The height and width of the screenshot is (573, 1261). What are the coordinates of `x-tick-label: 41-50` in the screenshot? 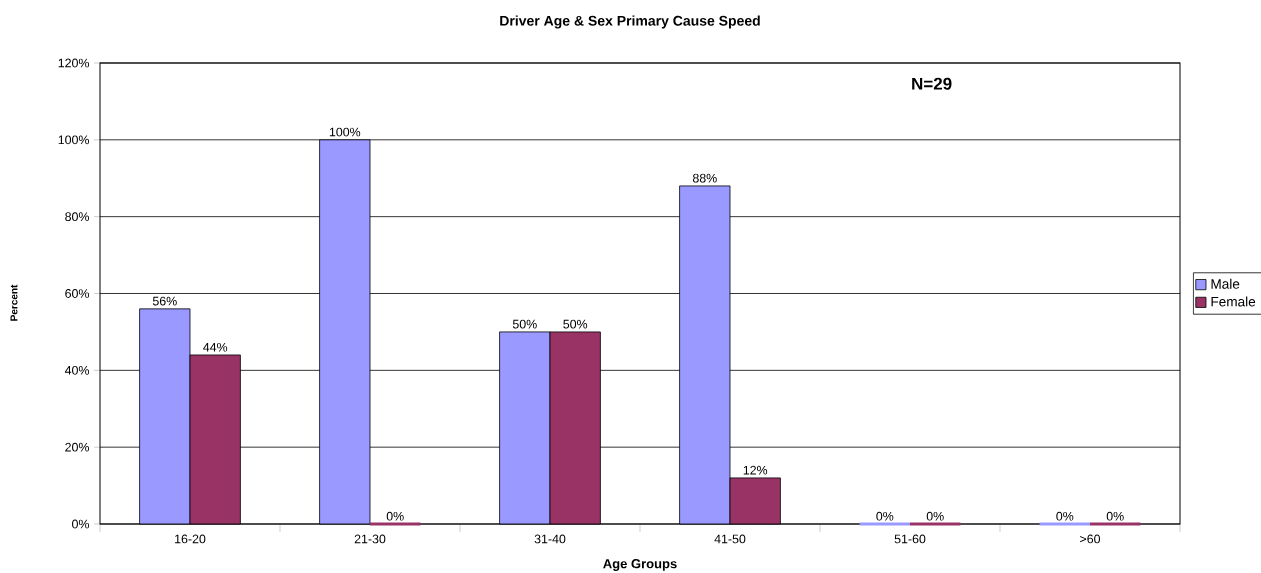 It's located at (730, 539).